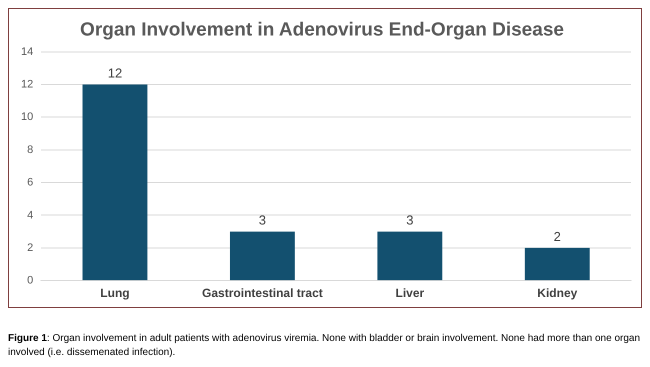 The width and height of the screenshot is (650, 367). I want to click on y-tick-label: 0, so click(30, 280).